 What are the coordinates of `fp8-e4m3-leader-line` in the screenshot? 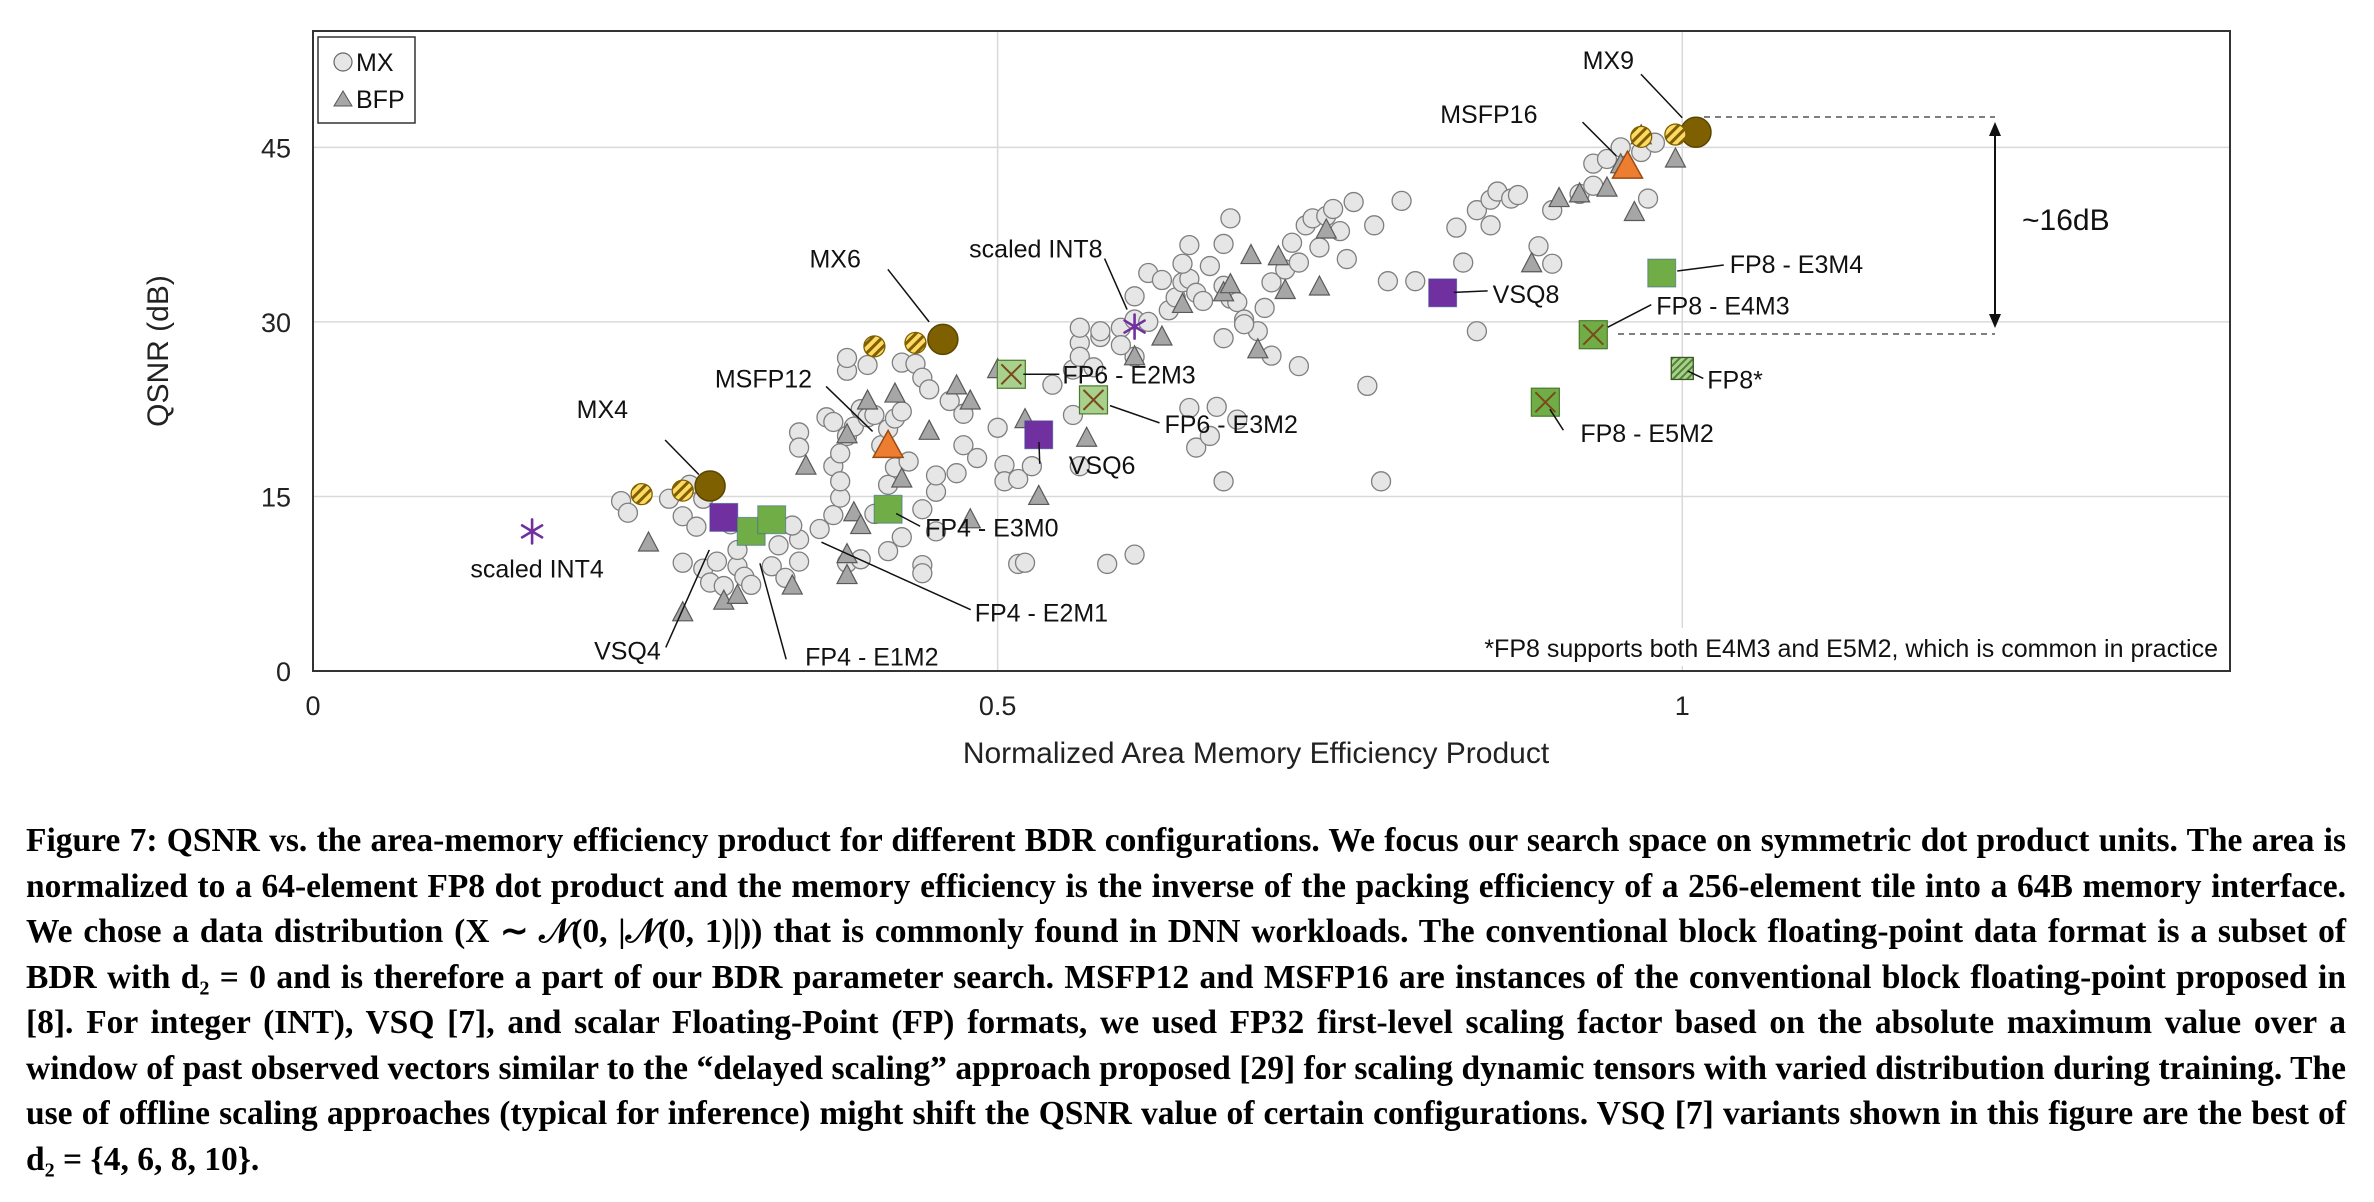 It's located at (1629, 316).